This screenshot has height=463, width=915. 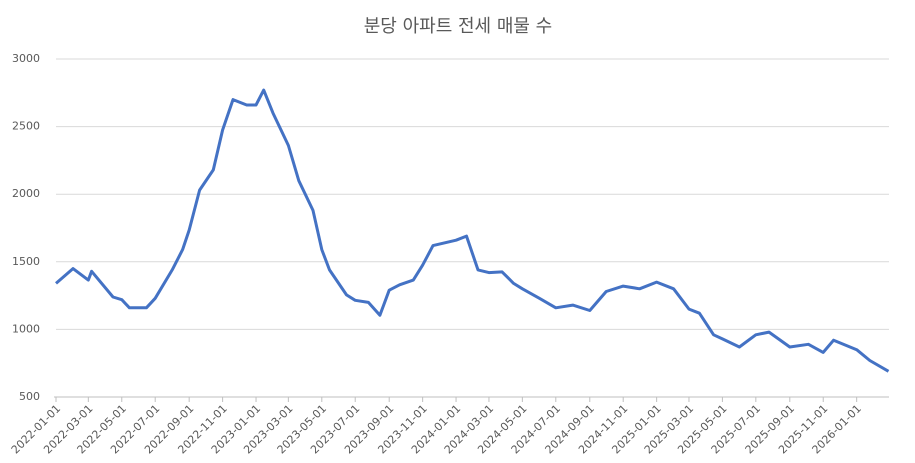 I want to click on y-tick-label: 500, so click(x=29, y=396).